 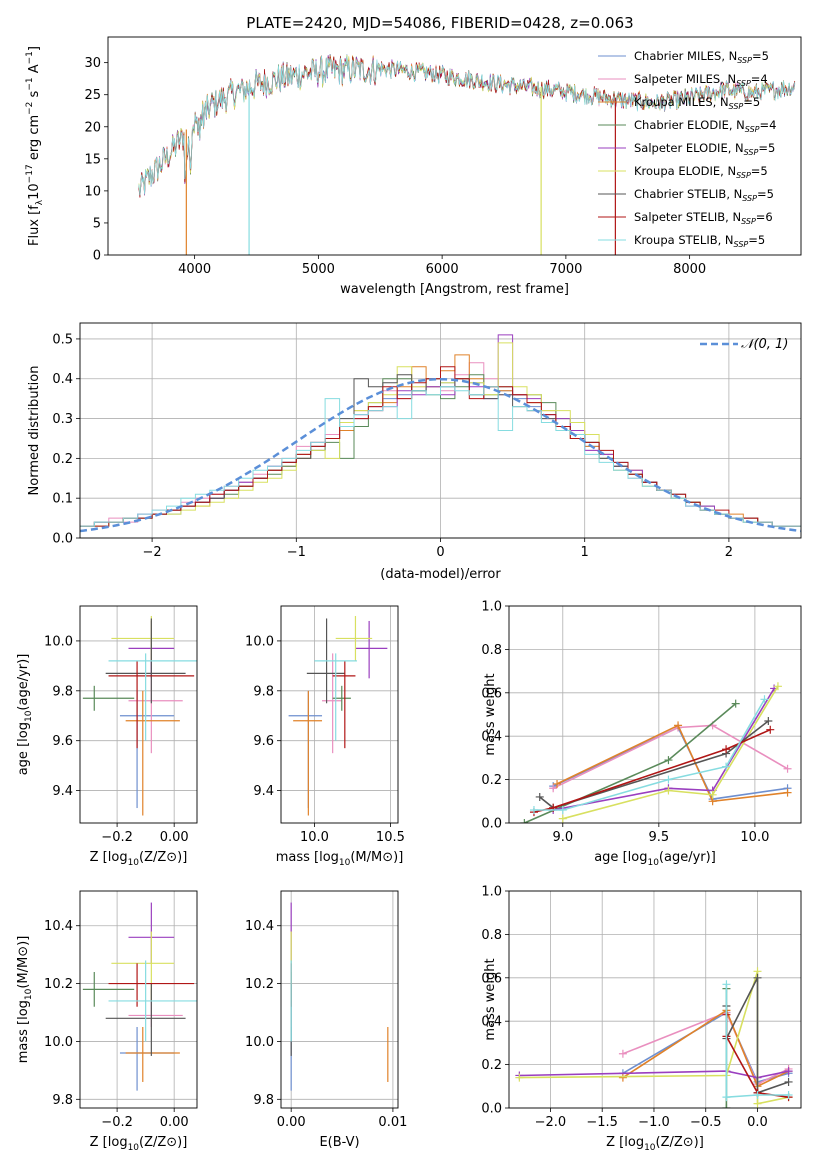 What do you see at coordinates (92, 127) in the screenshot?
I see `y-tick-label: 20` at bounding box center [92, 127].